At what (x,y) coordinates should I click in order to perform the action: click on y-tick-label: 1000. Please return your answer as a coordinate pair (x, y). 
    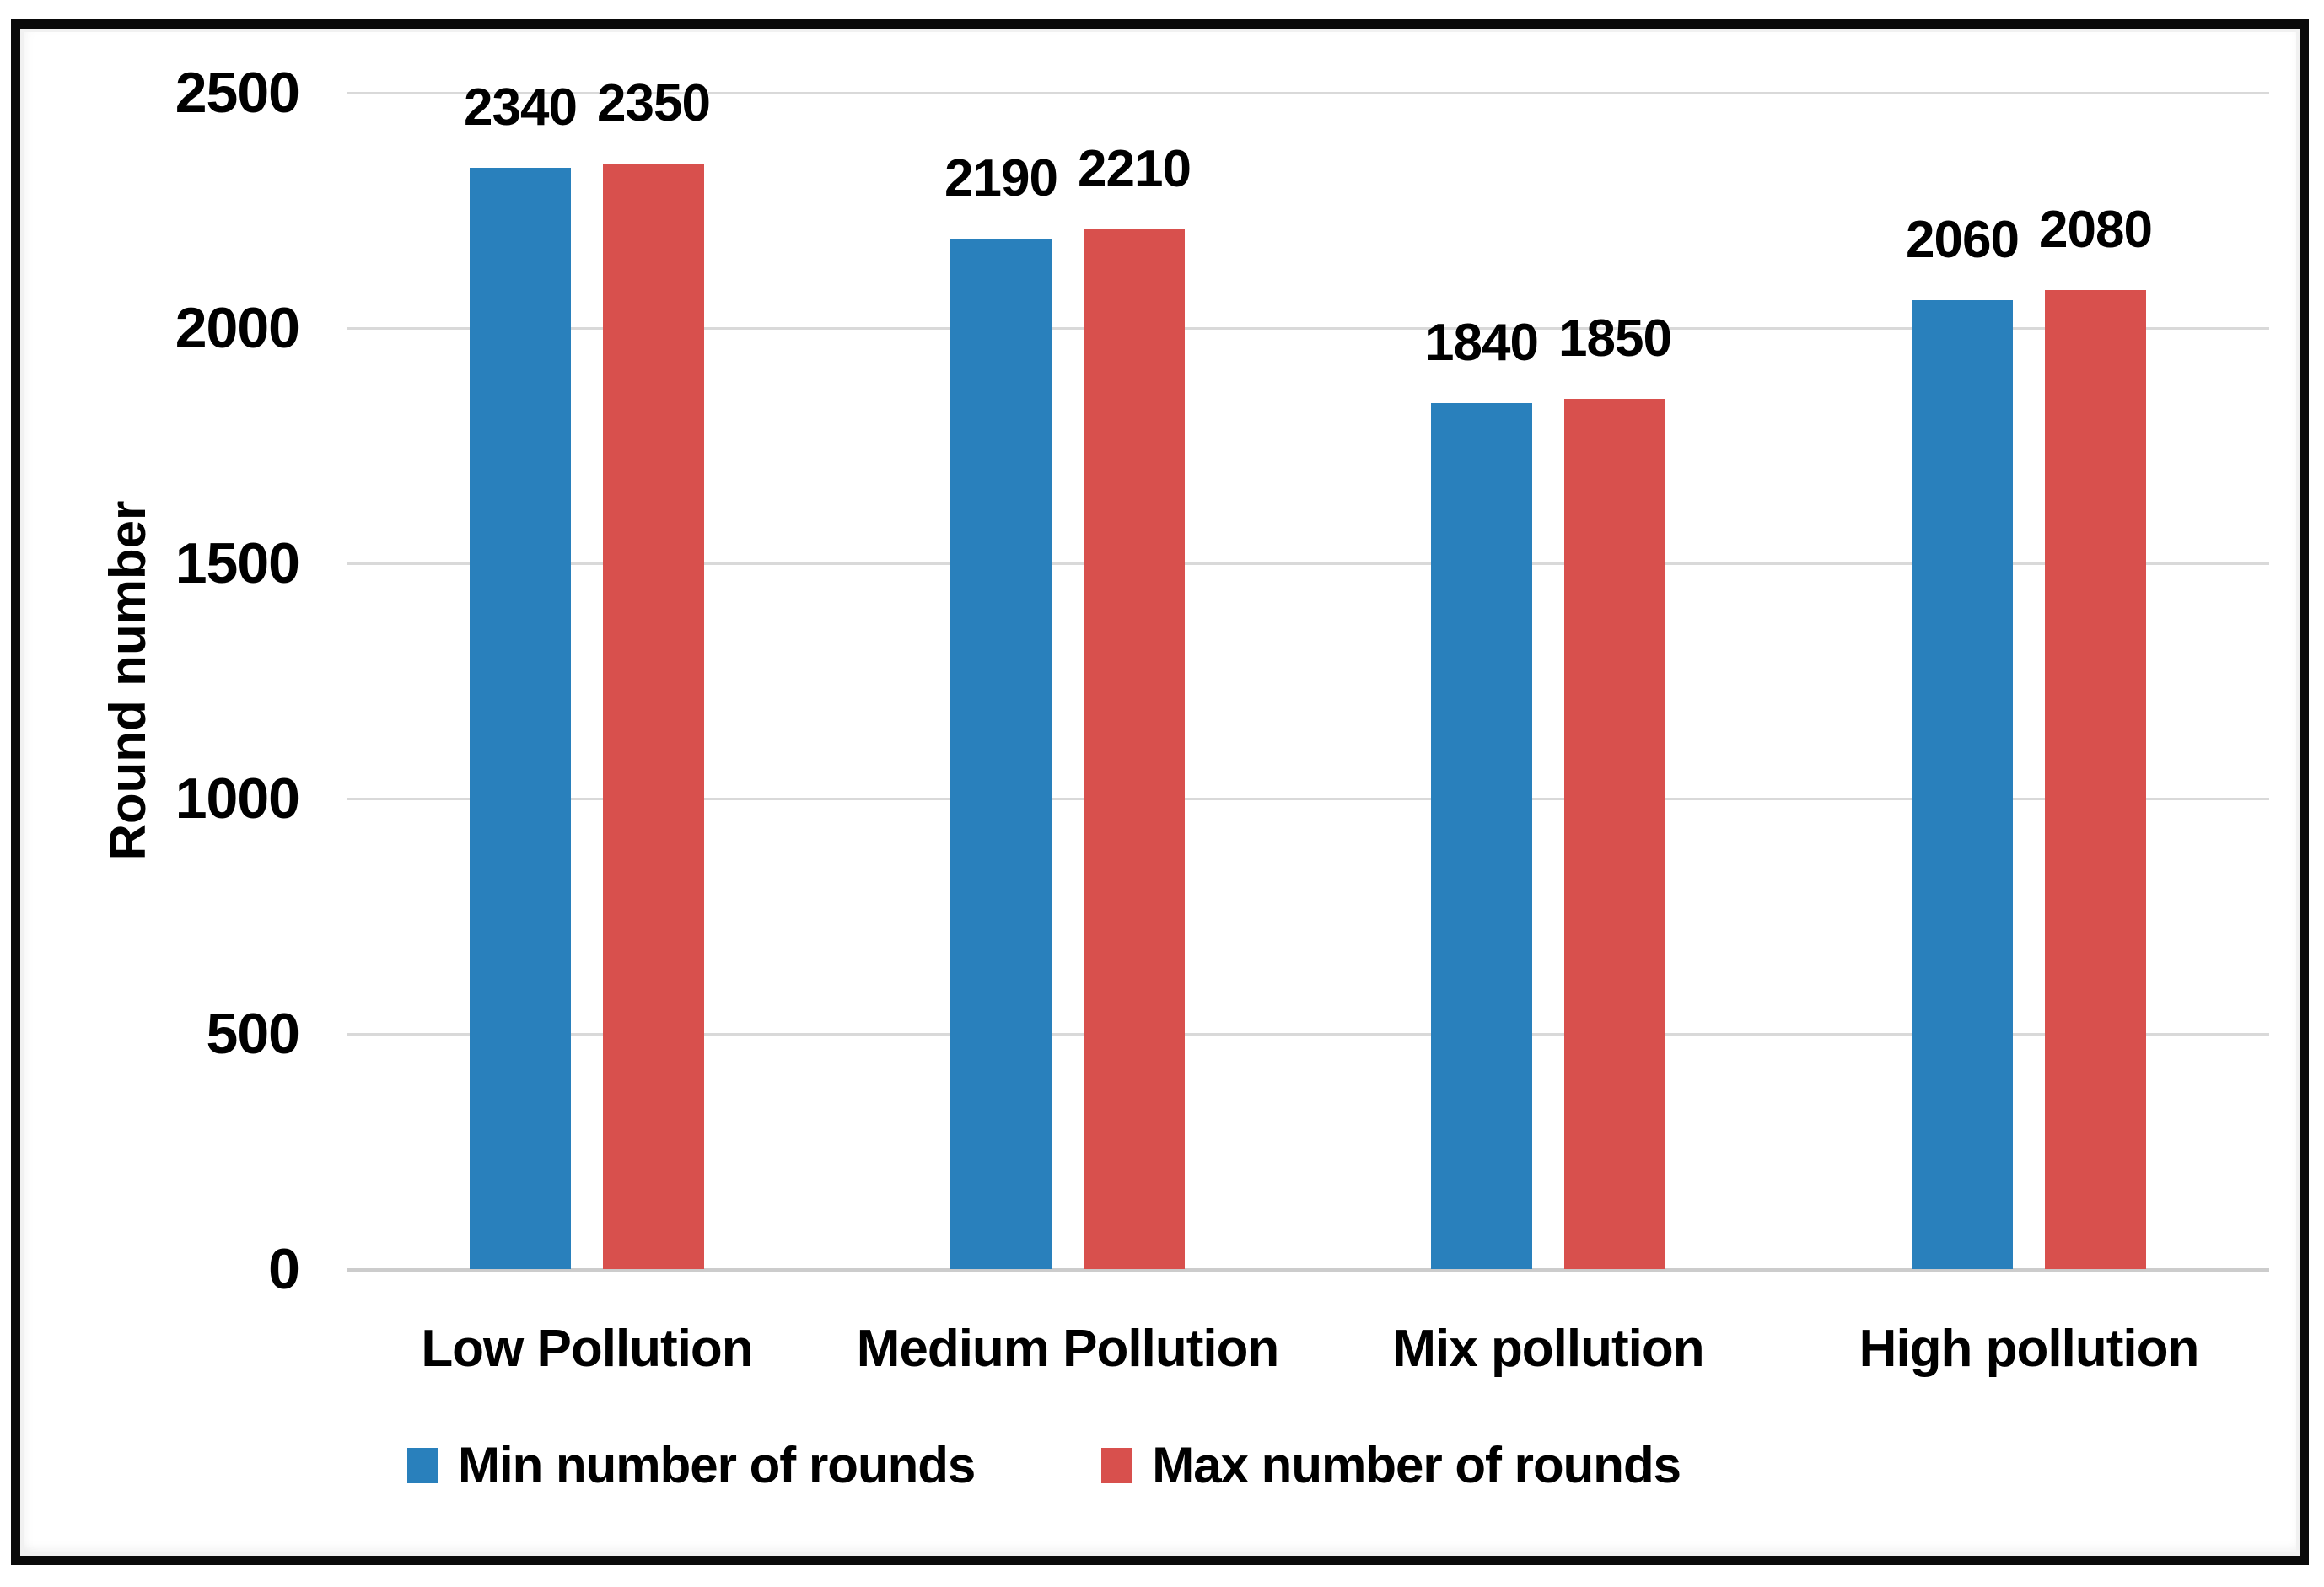
    Looking at the image, I should click on (238, 799).